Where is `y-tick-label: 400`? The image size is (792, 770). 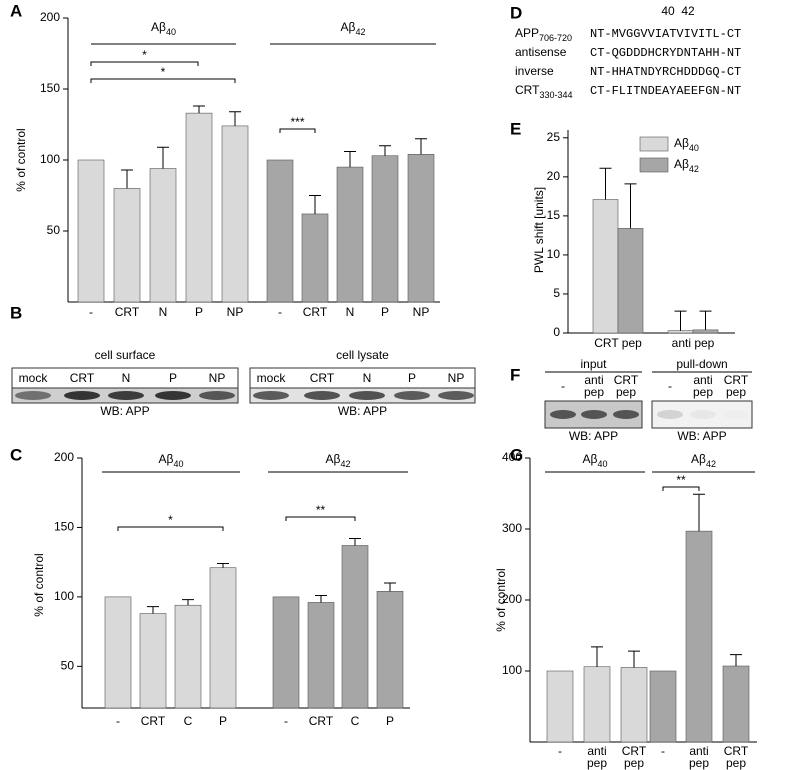 y-tick-label: 400 is located at coordinates (512, 457).